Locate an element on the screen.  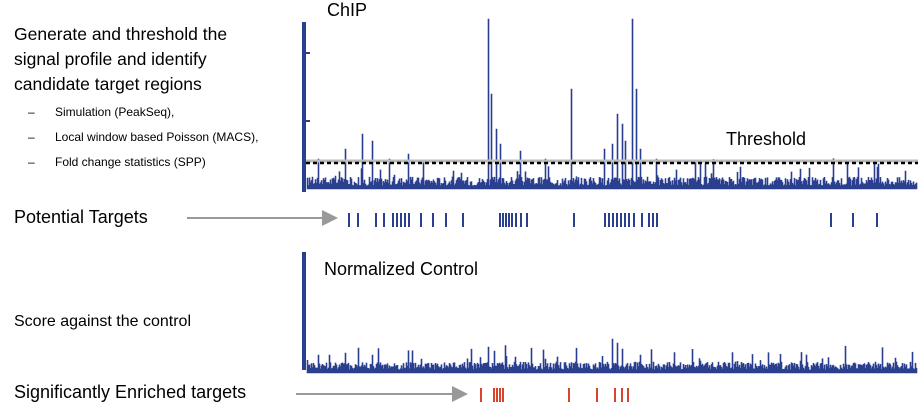
method-item: Fold change statistics (SPP) is located at coordinates (143, 162).